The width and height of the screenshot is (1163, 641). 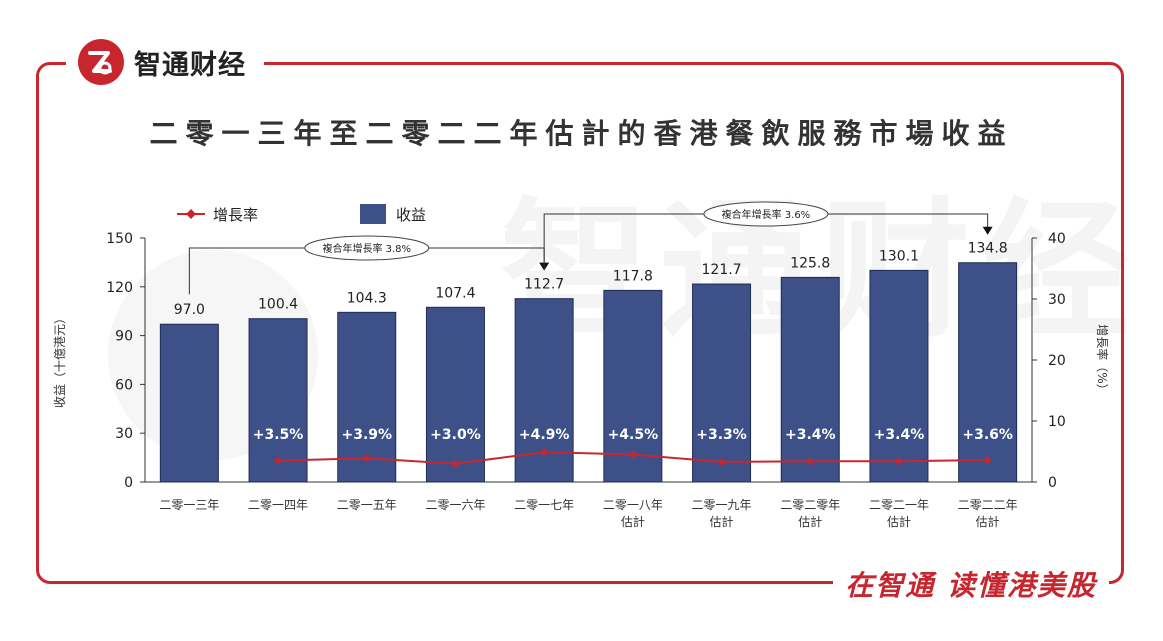 What do you see at coordinates (278, 305) in the screenshot?
I see `bar-value-label: 100.4` at bounding box center [278, 305].